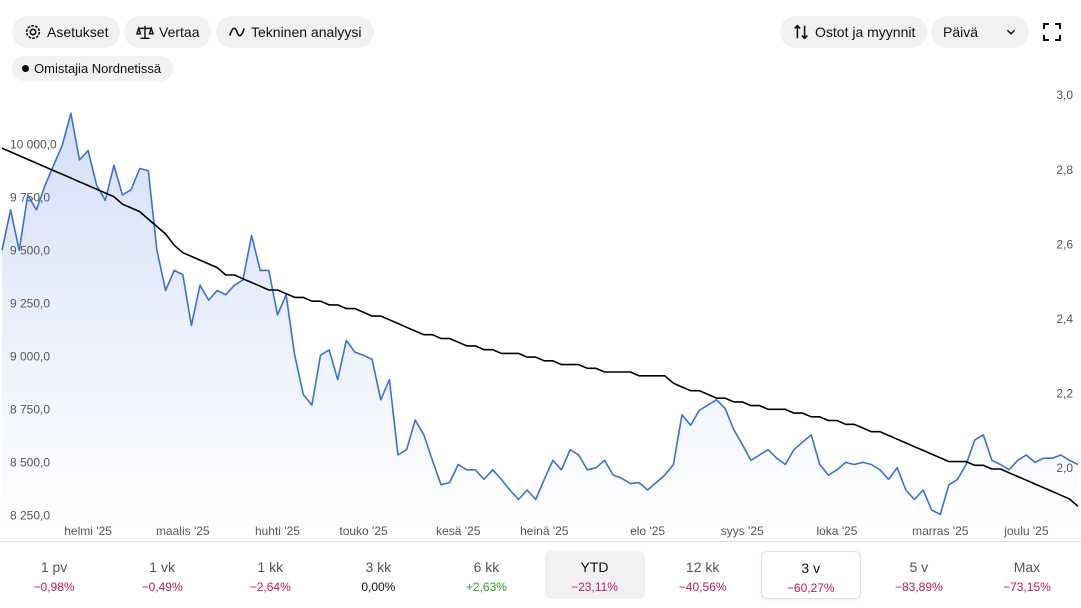 This screenshot has width=1081, height=608. What do you see at coordinates (865, 32) in the screenshot?
I see `button-label: Ostot ja myynnit` at bounding box center [865, 32].